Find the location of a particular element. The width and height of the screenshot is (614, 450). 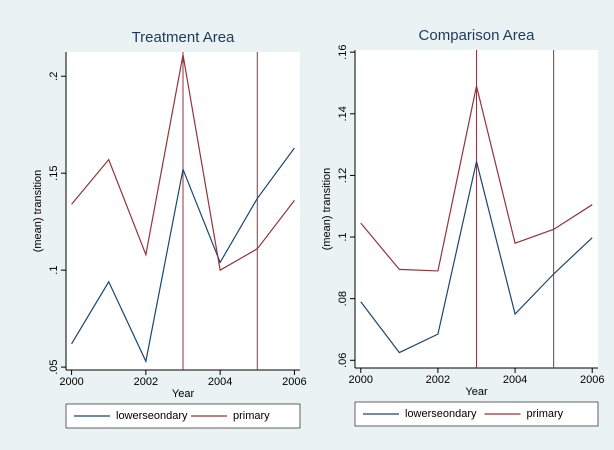

y-tick-label: .08 is located at coordinates (343, 298).